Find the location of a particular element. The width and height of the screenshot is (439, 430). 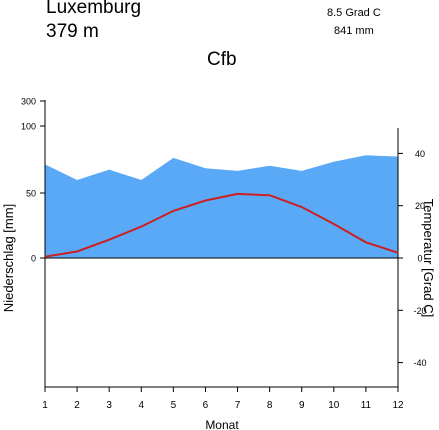

y-tick-label: 300 is located at coordinates (28, 102).